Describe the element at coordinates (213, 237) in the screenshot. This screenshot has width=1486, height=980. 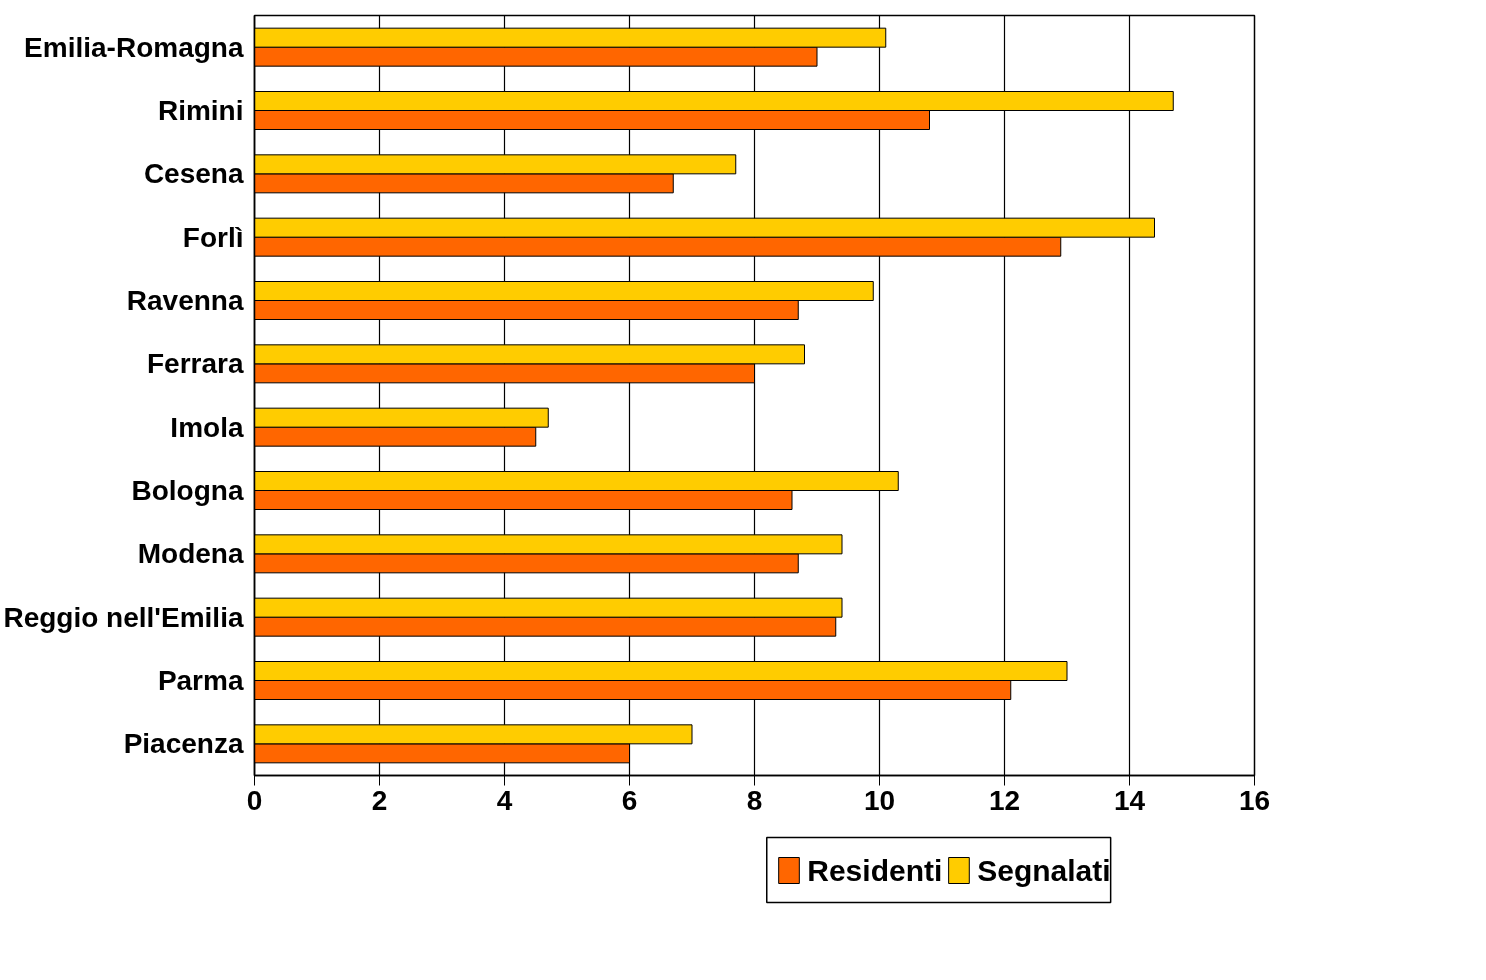
I see `y-tick-label: Forlì` at that location.